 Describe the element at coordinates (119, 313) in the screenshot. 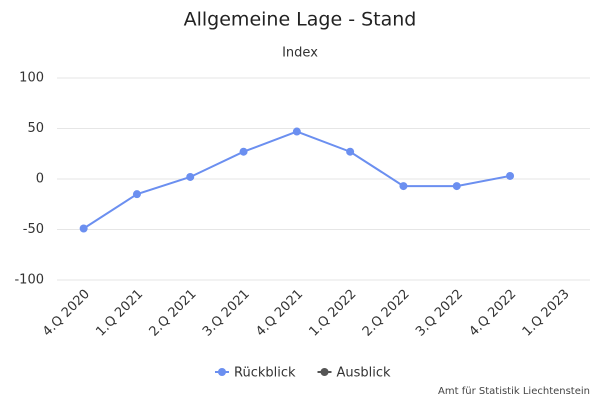

I see `x-tick-label: 1.Q 2021` at that location.